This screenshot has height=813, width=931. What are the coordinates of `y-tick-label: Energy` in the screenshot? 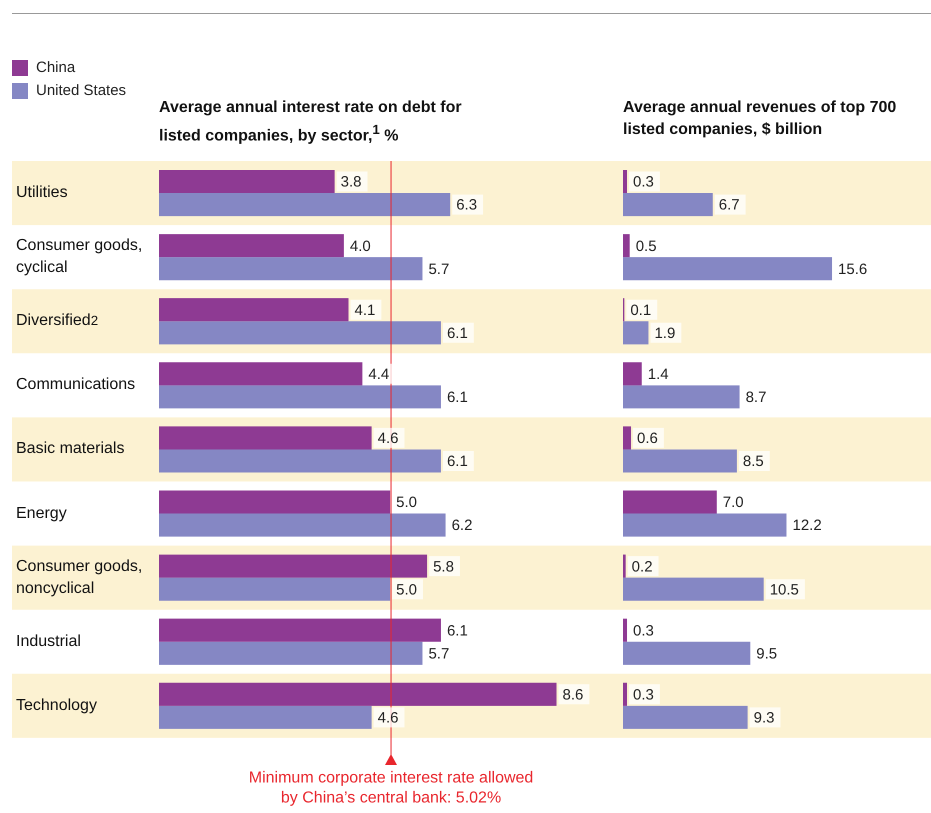 It's located at (42, 514).